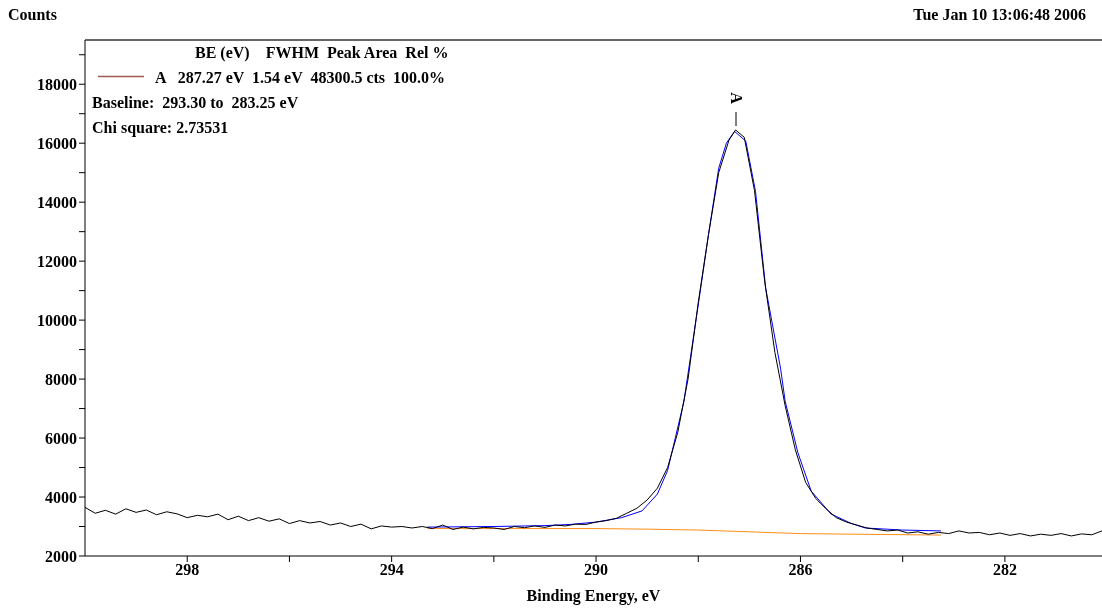  I want to click on x-tick-label: 298, so click(187, 570).